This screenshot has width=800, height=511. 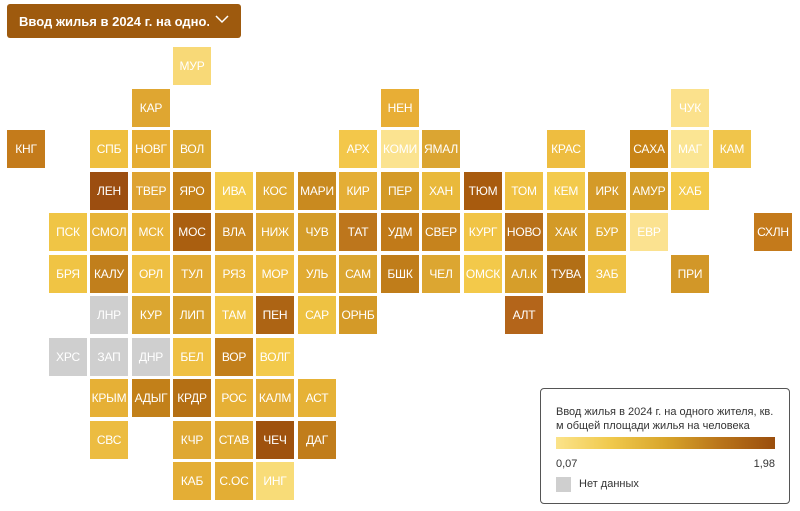 What do you see at coordinates (275, 274) in the screenshot?
I see `region-tile: МОР` at bounding box center [275, 274].